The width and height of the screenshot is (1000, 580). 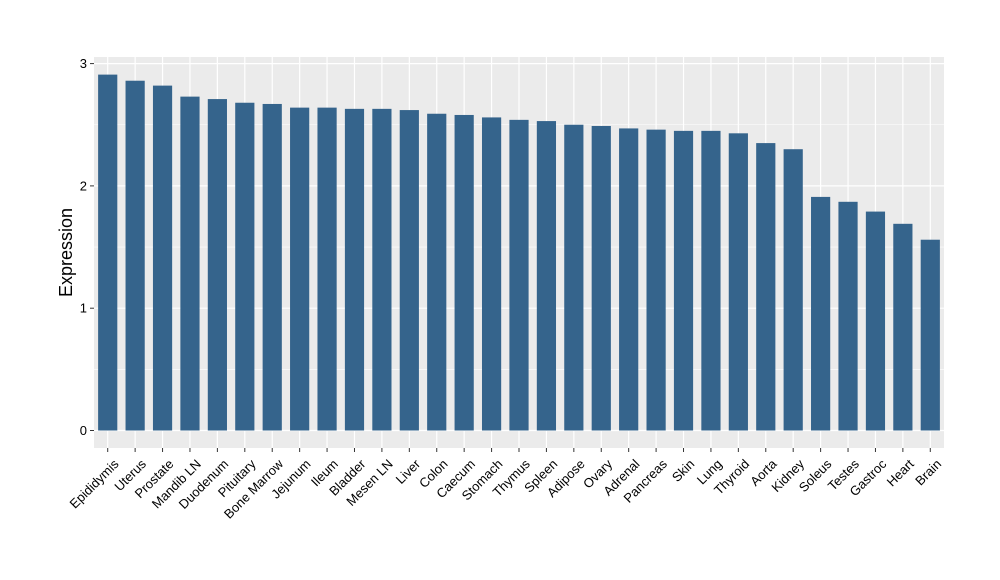 I want to click on bar-bladder, so click(x=354, y=269).